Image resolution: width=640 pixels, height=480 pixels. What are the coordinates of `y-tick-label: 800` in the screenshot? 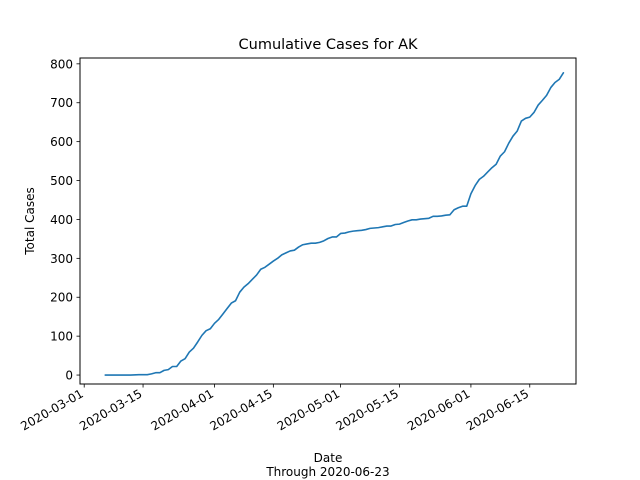 It's located at (61, 64).